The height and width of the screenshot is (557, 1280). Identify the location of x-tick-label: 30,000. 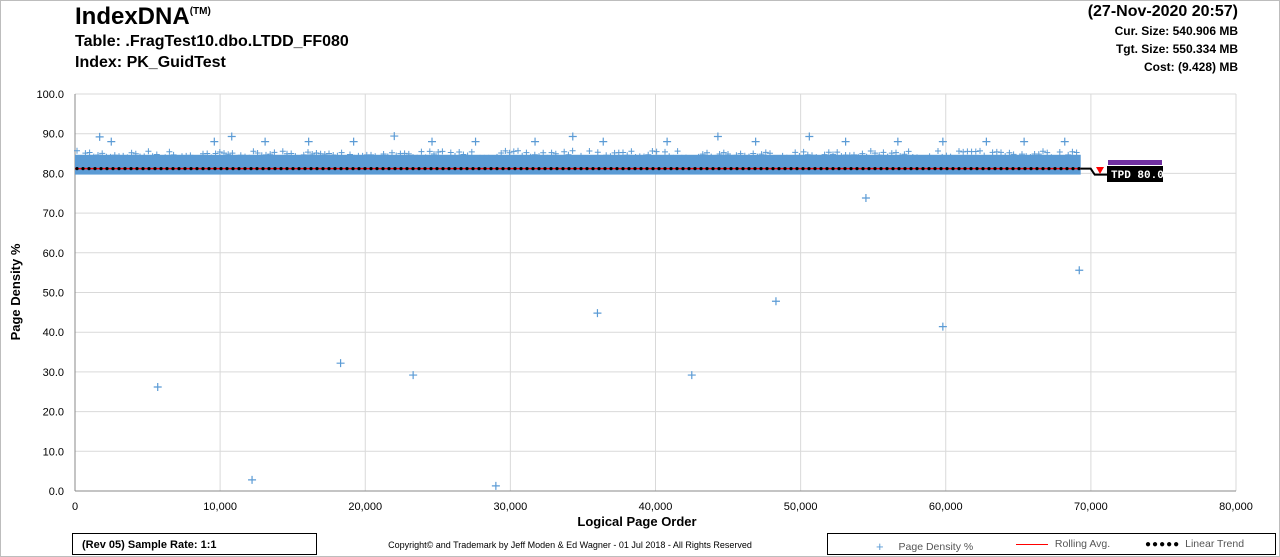
(511, 507).